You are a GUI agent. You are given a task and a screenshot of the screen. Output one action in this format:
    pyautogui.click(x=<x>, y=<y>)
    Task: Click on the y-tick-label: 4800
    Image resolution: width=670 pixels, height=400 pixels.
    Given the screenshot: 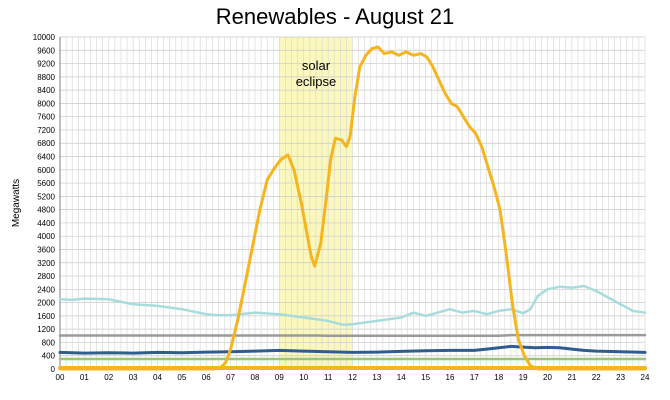 What is the action you would take?
    pyautogui.click(x=46, y=210)
    